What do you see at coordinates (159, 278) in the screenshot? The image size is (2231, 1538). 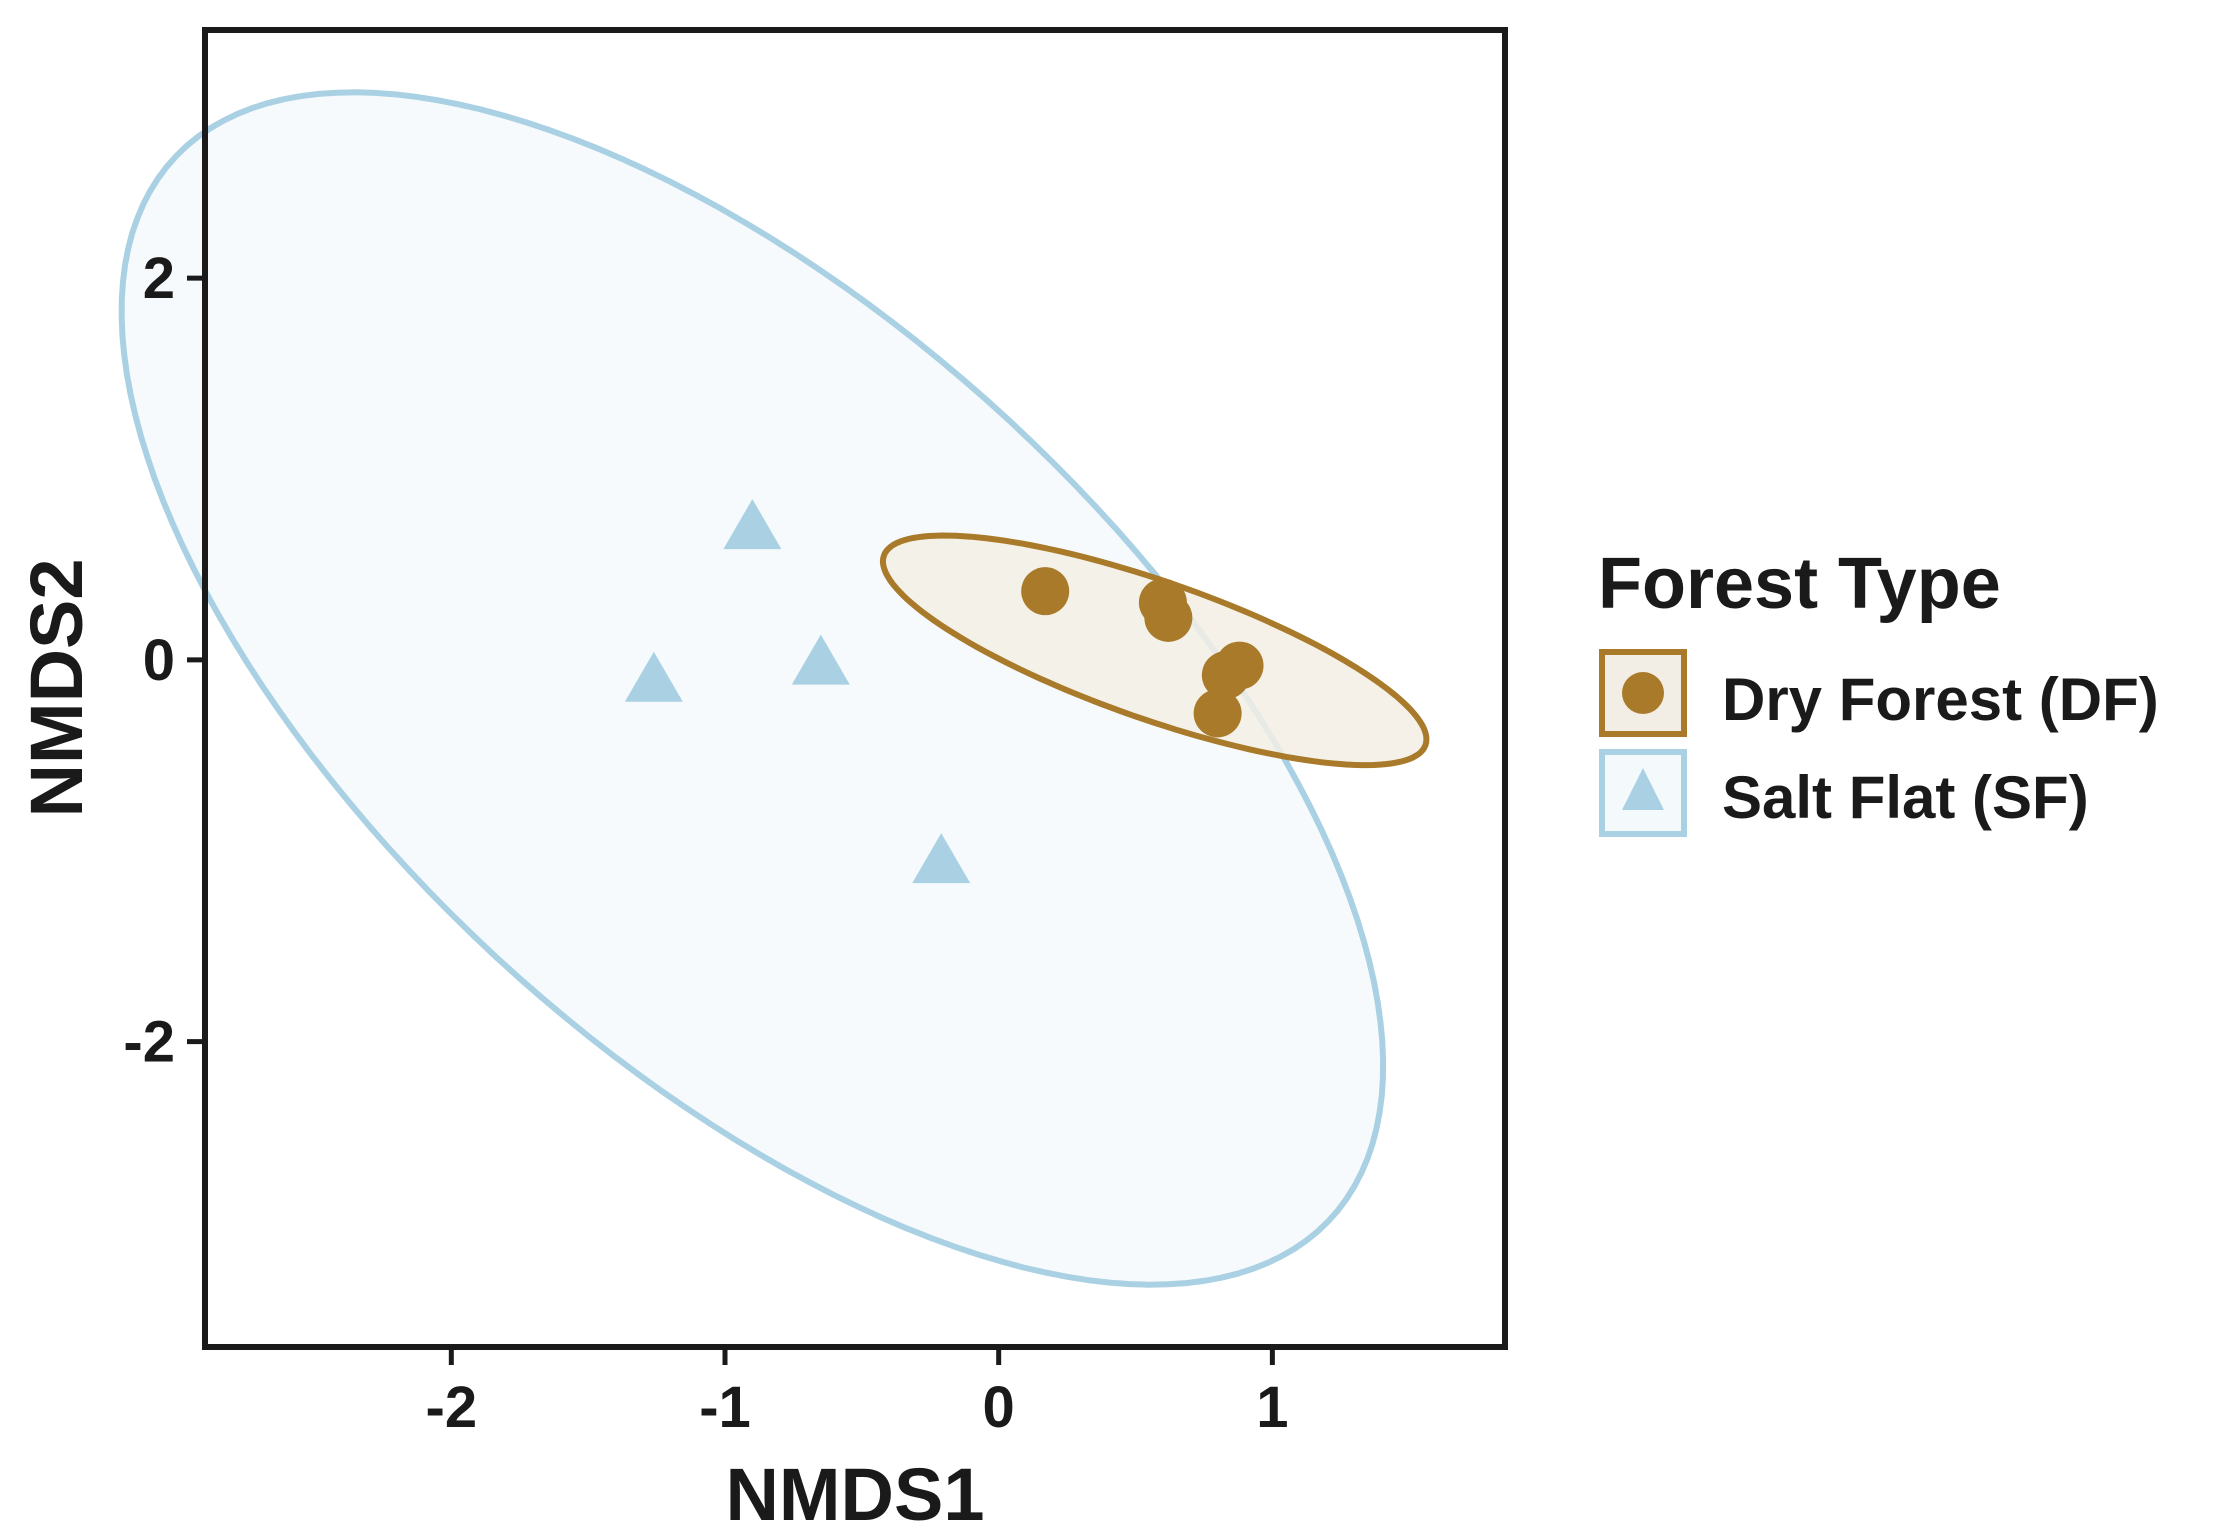 I see `y-tick-label: 2` at bounding box center [159, 278].